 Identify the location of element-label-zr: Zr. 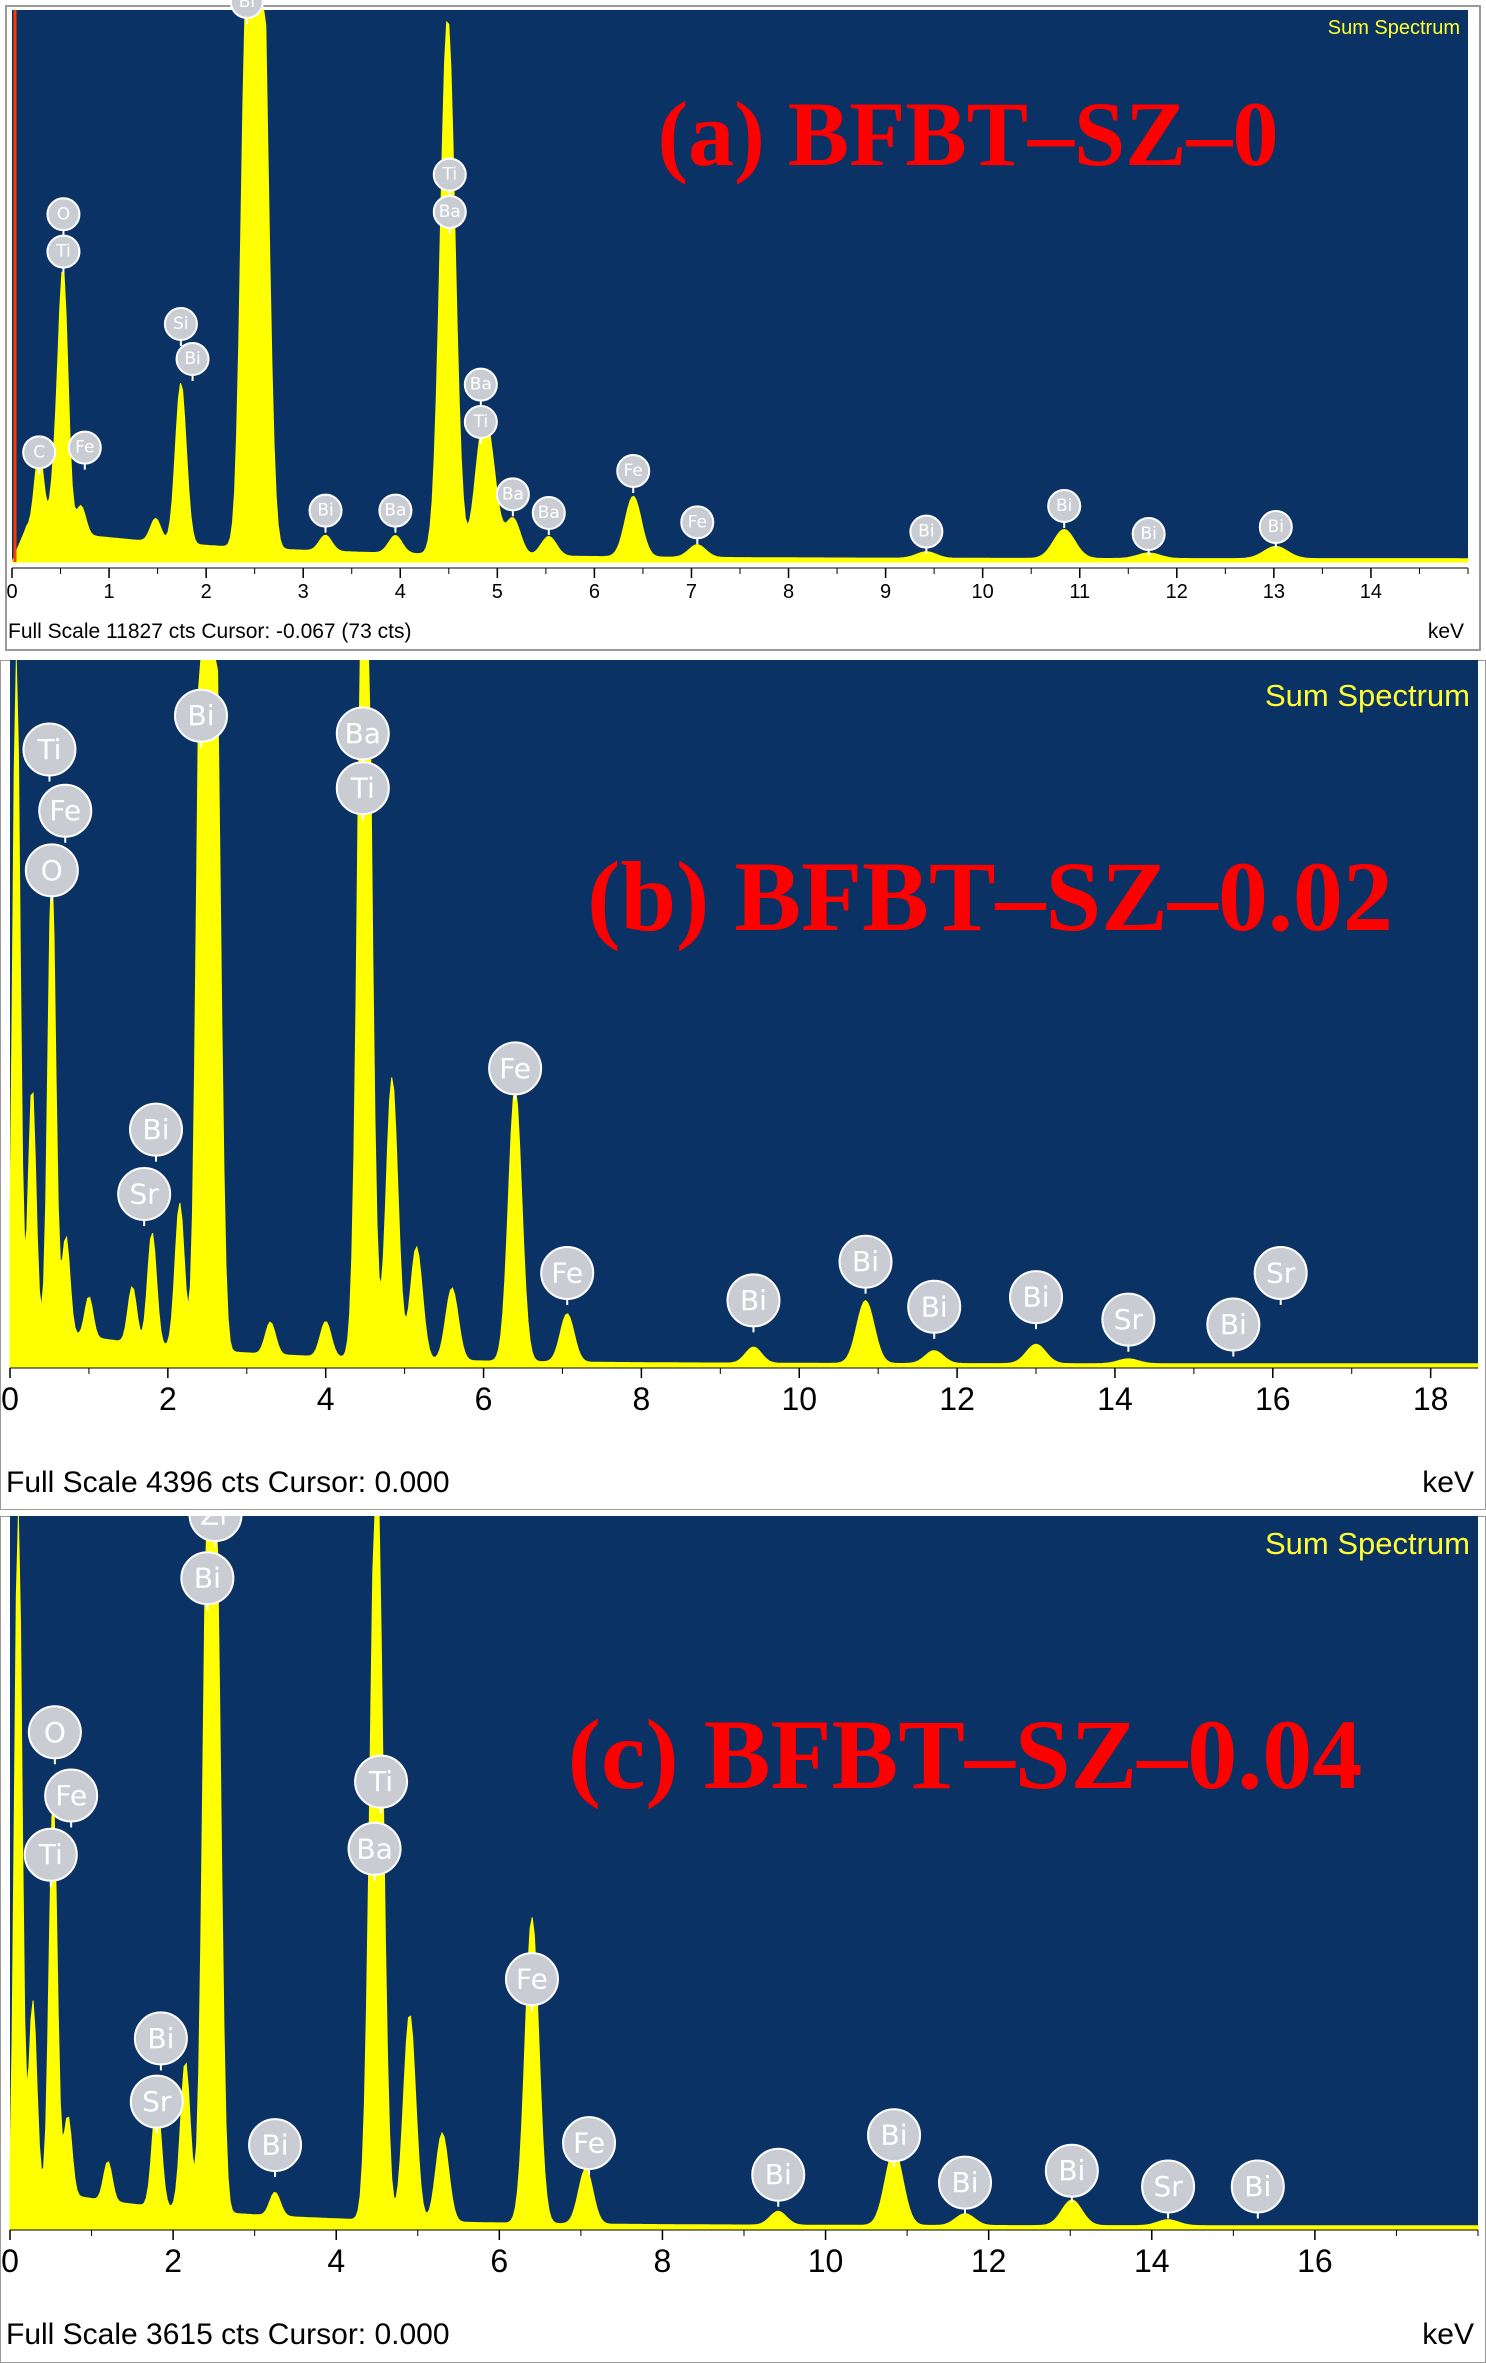
(215, 1532).